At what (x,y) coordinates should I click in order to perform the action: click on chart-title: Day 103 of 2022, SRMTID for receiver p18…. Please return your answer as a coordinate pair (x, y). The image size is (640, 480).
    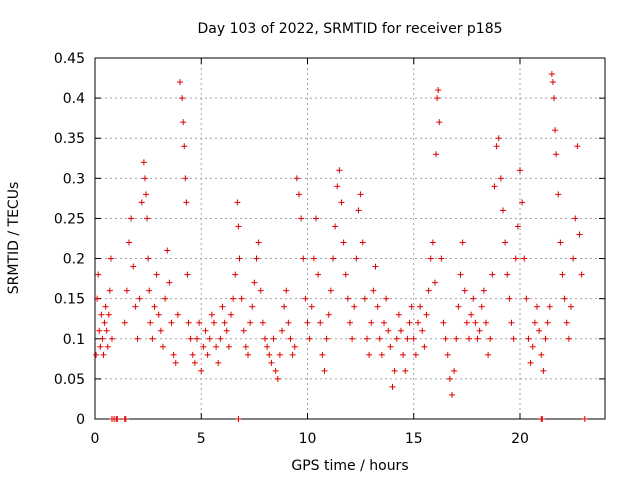
    Looking at the image, I should click on (349, 29).